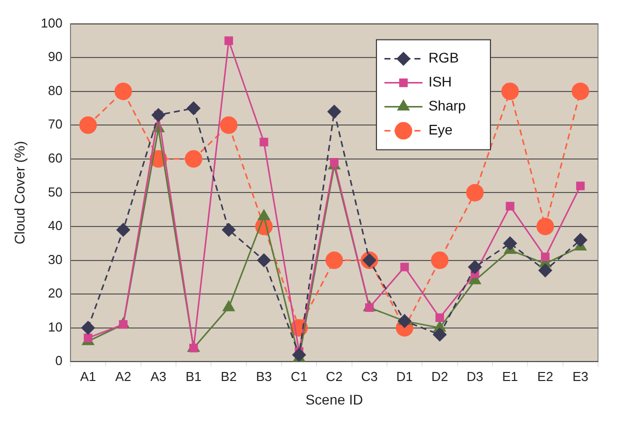  I want to click on y-tick-label: 100, so click(51, 22).